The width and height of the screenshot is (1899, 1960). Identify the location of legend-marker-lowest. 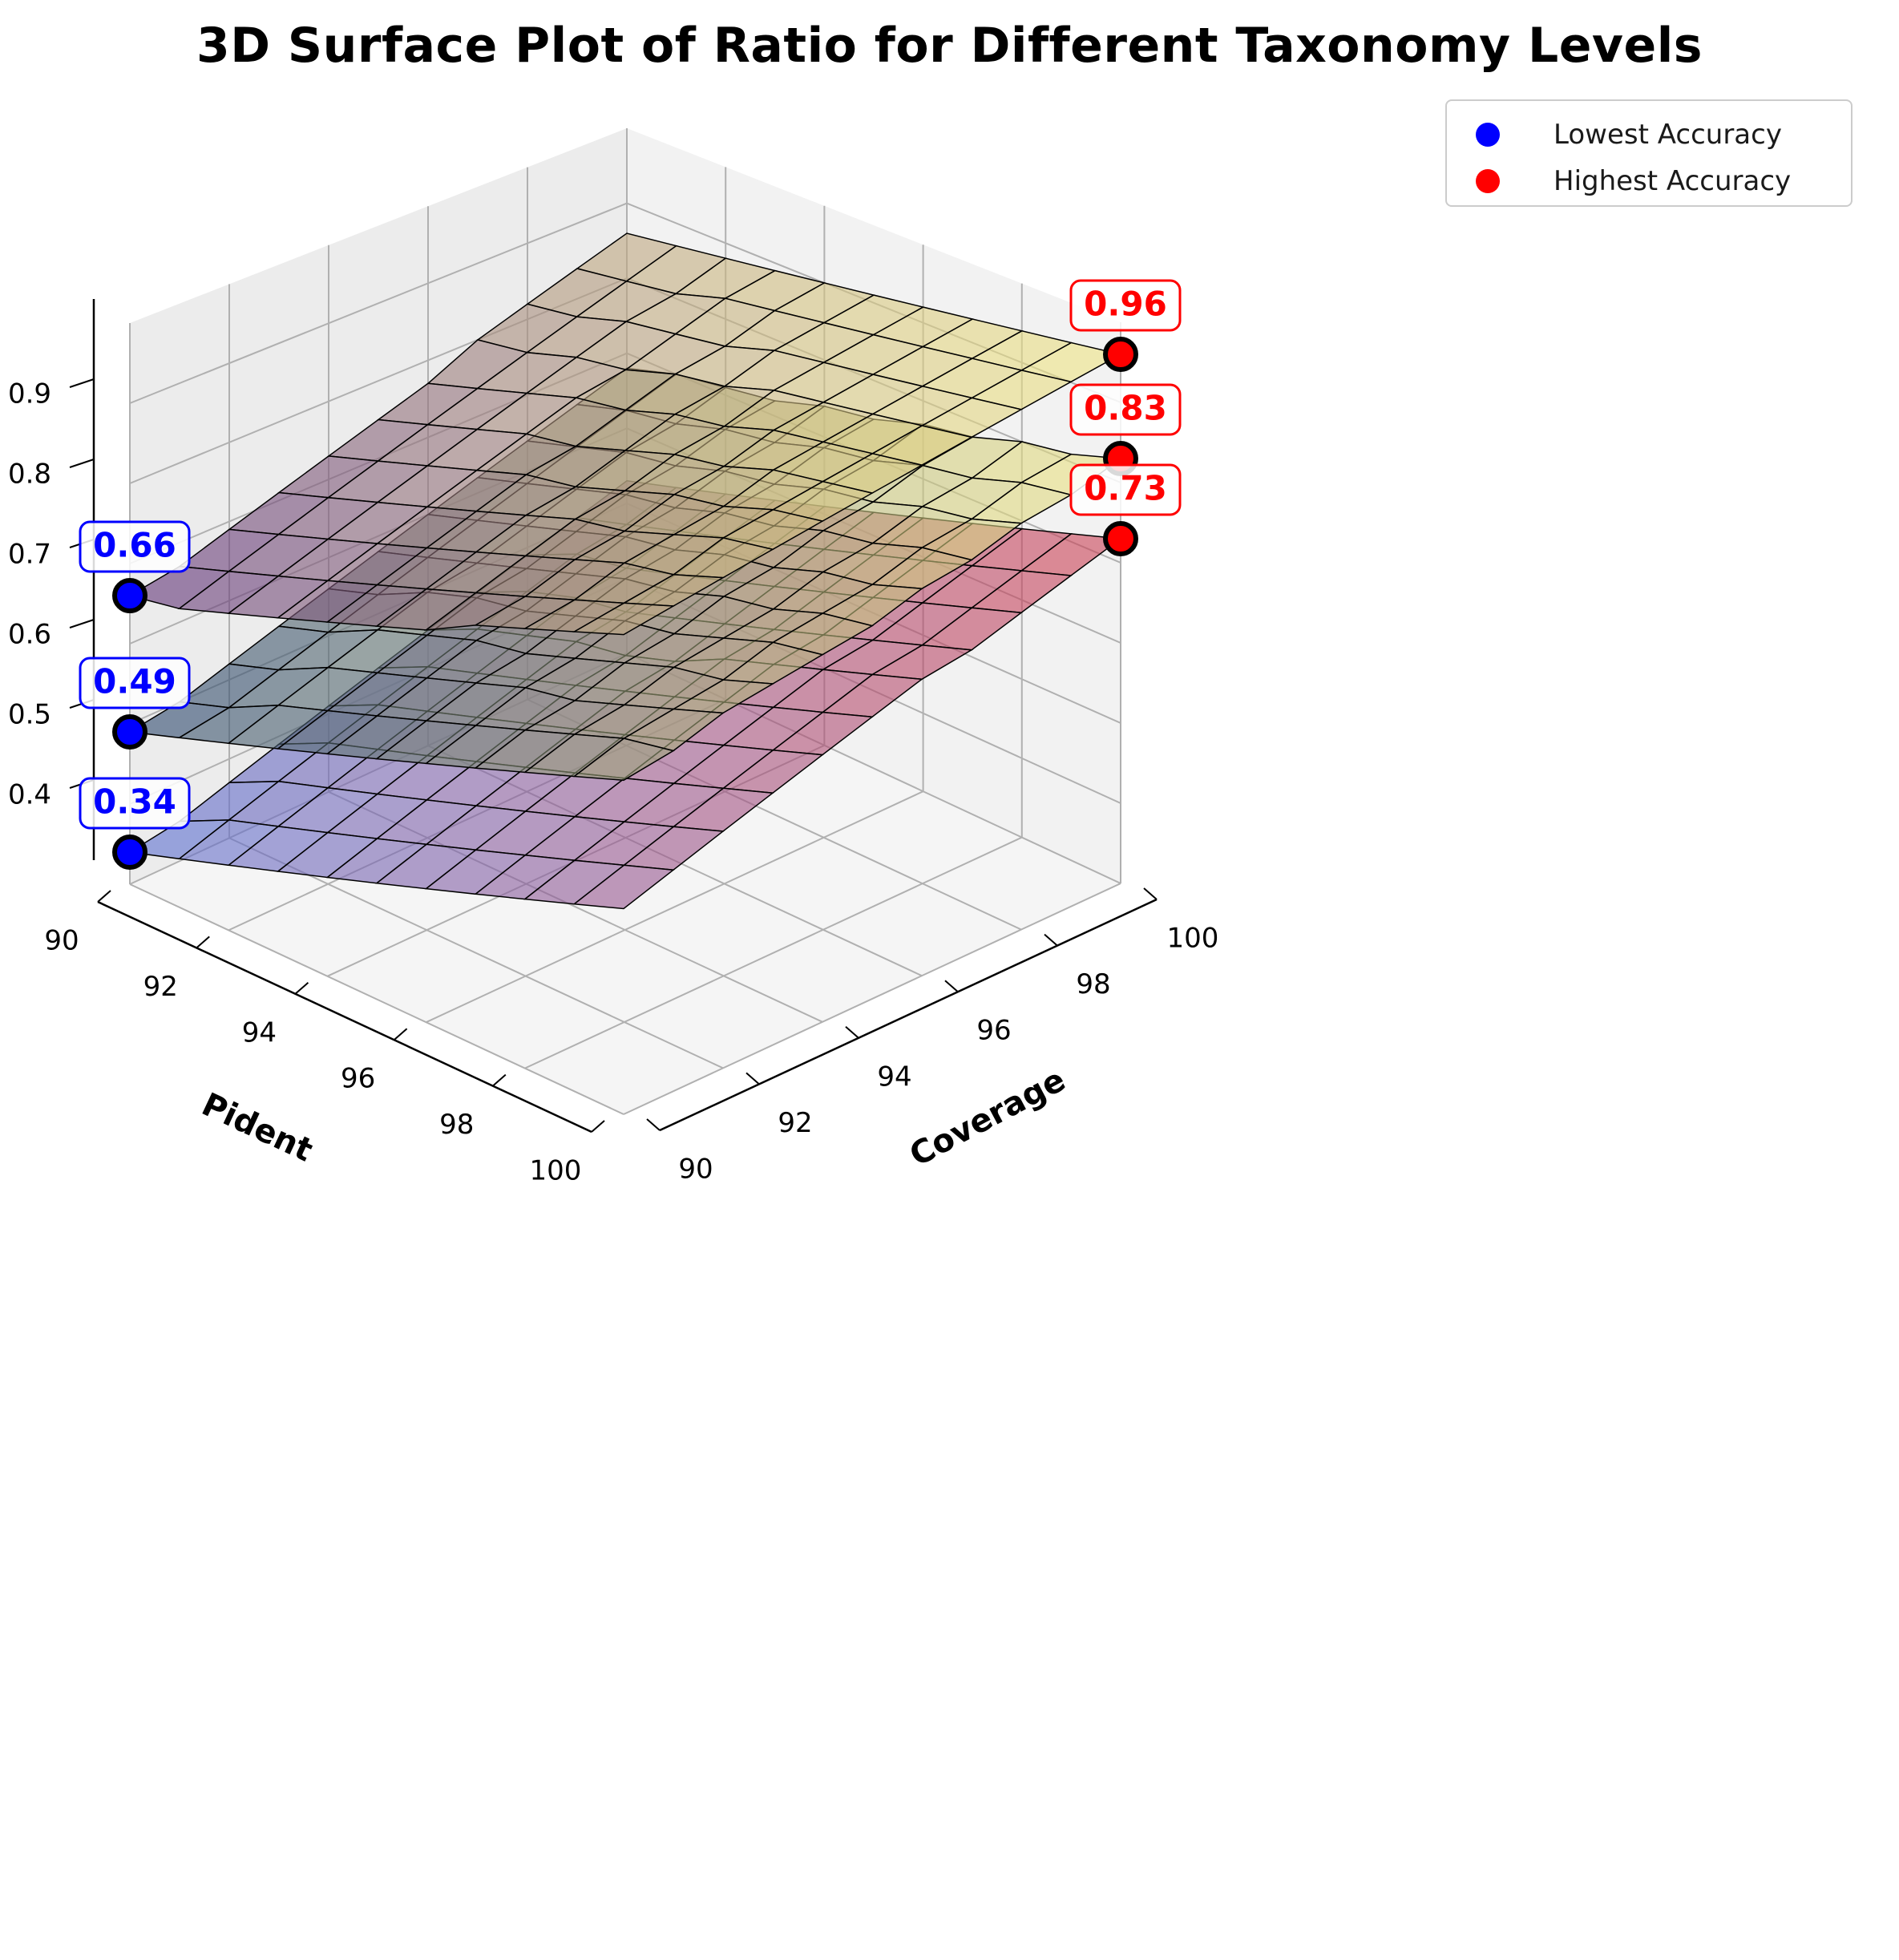
(1488, 135).